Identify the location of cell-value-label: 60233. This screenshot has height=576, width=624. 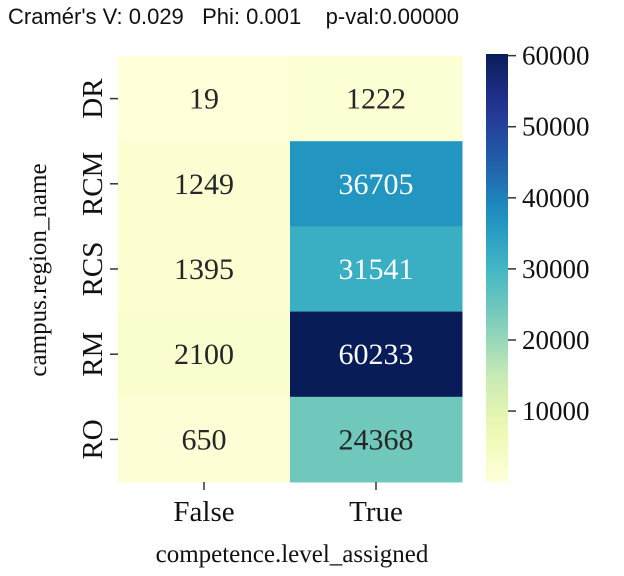
(376, 354).